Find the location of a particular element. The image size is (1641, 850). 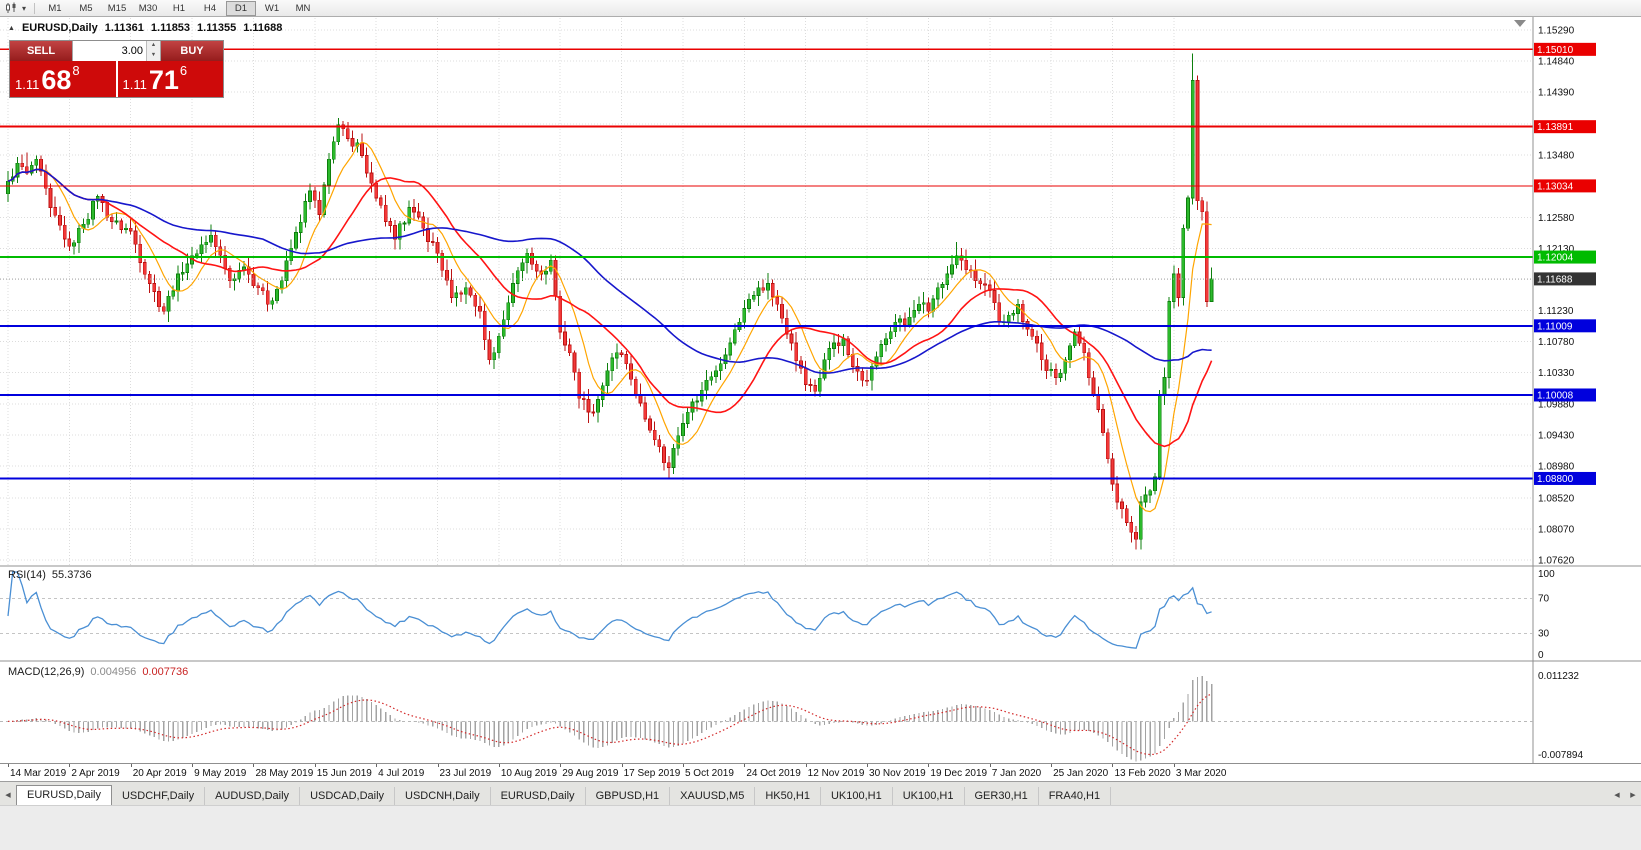

axis-label: 1.07620 is located at coordinates (1556, 560).